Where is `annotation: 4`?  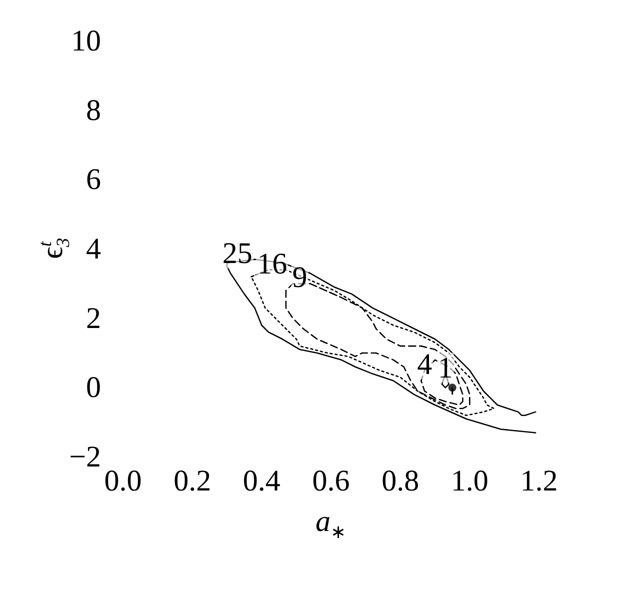
annotation: 4 is located at coordinates (424, 364).